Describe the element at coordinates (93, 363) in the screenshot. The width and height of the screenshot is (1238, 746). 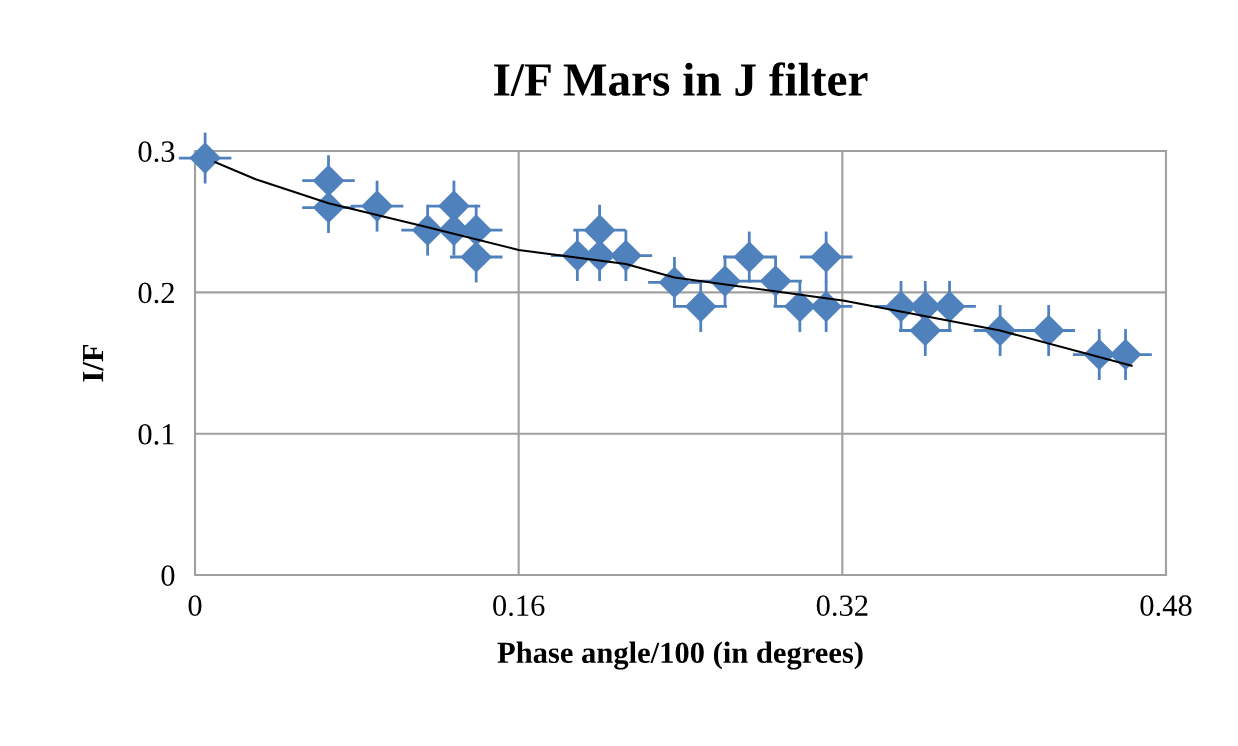
I see `y-axis-title: I/F` at that location.